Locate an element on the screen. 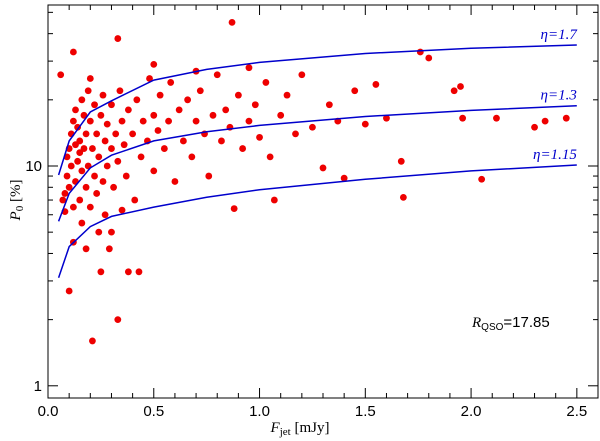 This screenshot has width=600, height=441. annotation-subscript: QSO is located at coordinates (492, 327).